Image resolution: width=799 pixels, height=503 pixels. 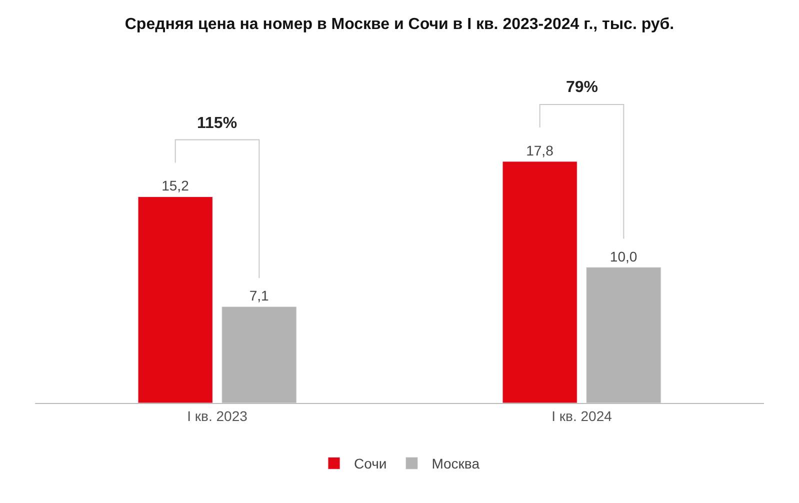 I want to click on x-tick-label: I кв. 2023, so click(x=217, y=416).